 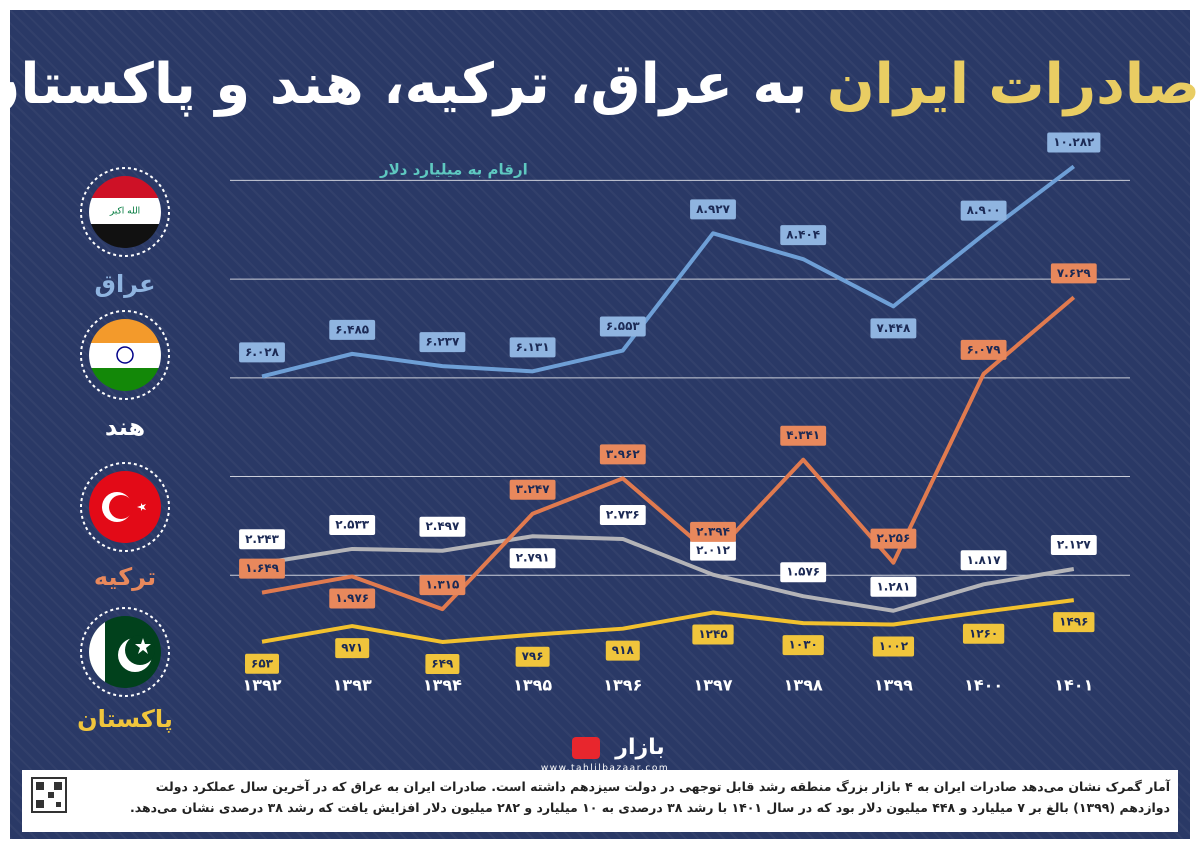 What do you see at coordinates (893, 328) in the screenshot?
I see `data-label: ۷.۴۴۸` at bounding box center [893, 328].